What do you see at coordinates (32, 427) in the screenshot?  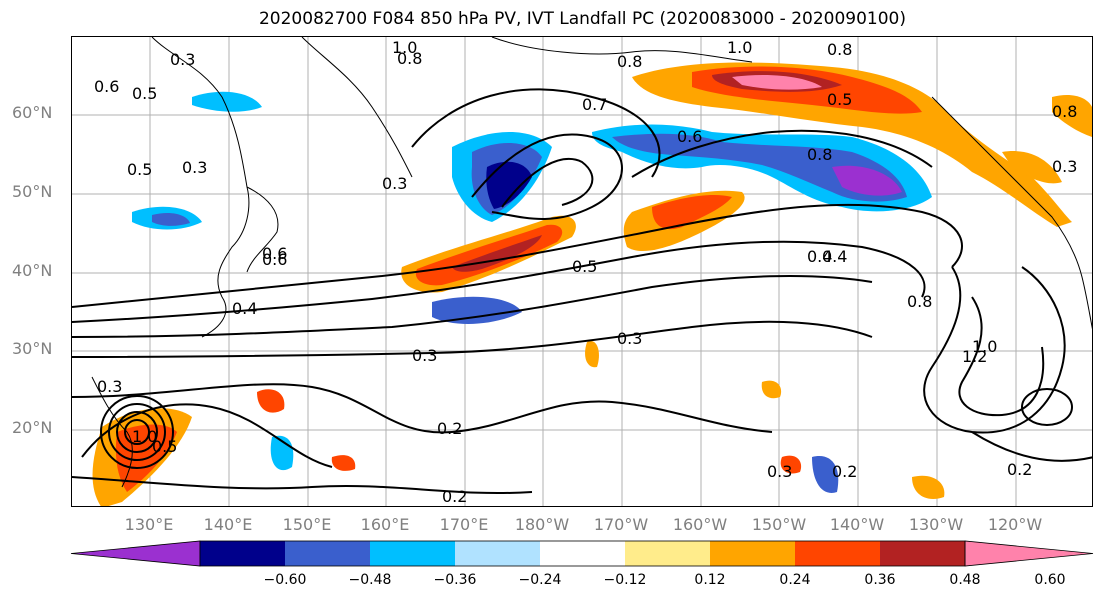 I see `lat-label: 20°N` at bounding box center [32, 427].